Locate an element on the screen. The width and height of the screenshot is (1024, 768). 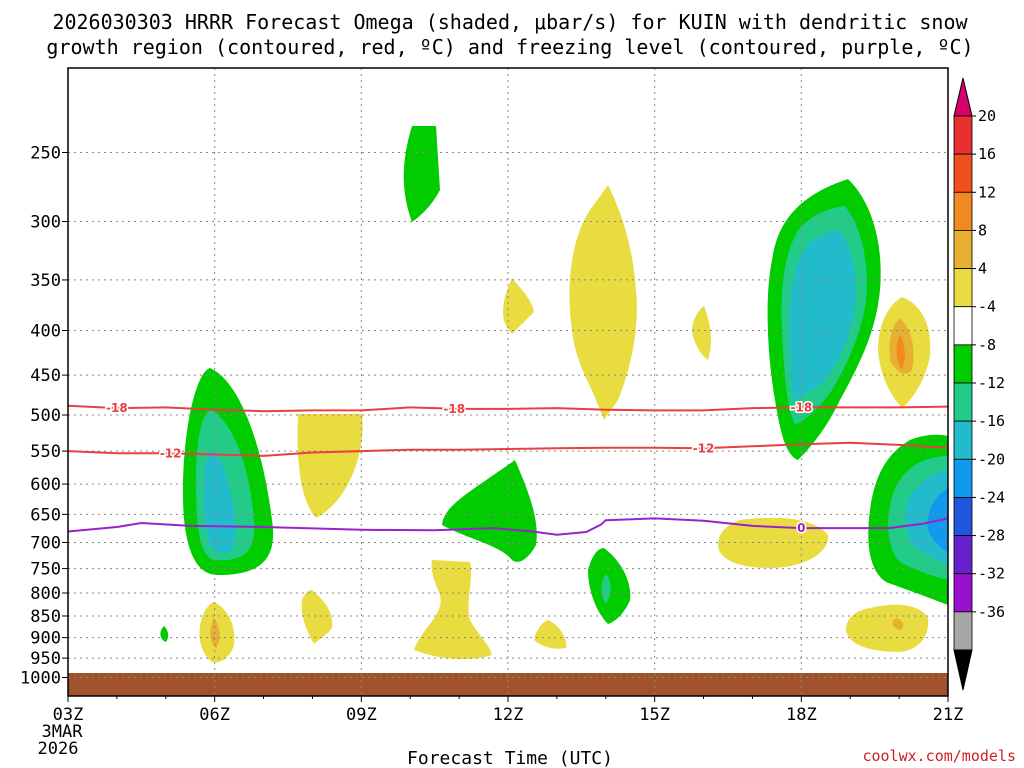
contour-line-neg12 is located at coordinates (508, 449).